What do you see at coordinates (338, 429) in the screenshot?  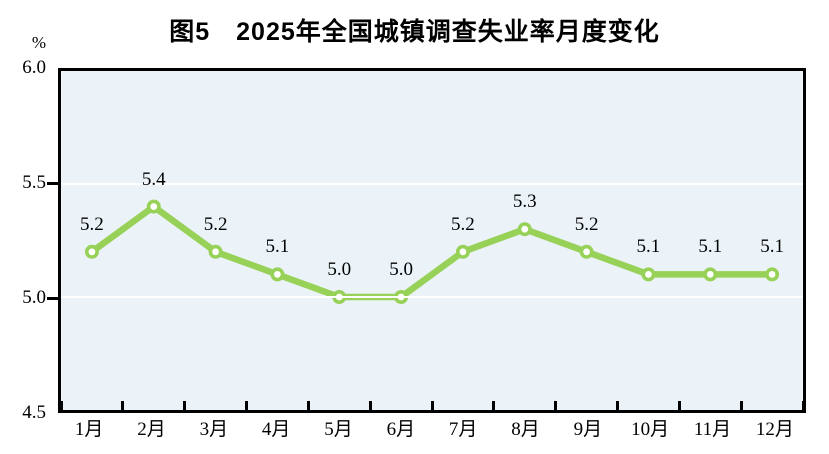 I see `x-tick-label: 5月` at bounding box center [338, 429].